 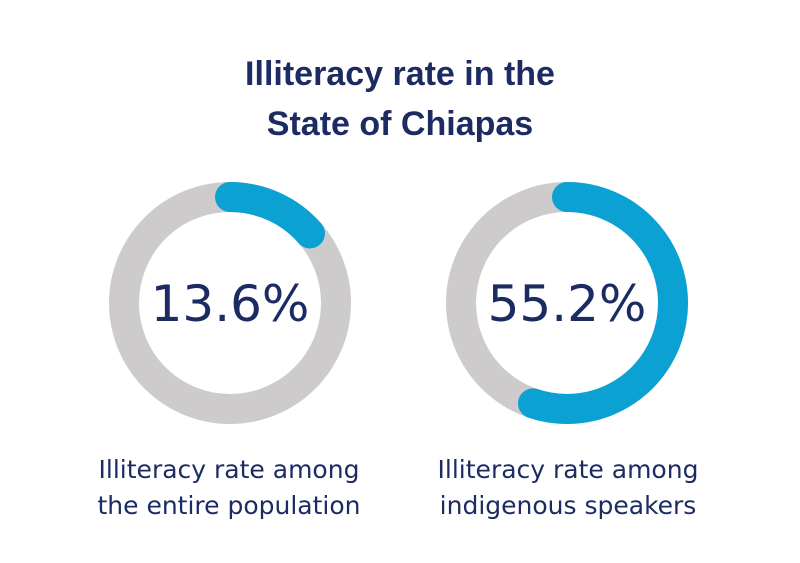 I want to click on donut-right: 55.2%, so click(x=567, y=303).